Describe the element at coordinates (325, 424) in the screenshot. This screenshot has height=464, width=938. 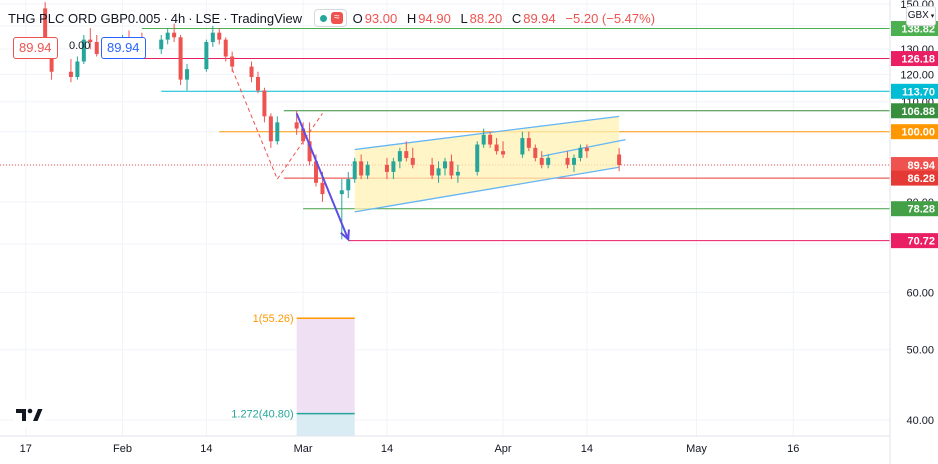
I see `fib-zone-lower` at that location.